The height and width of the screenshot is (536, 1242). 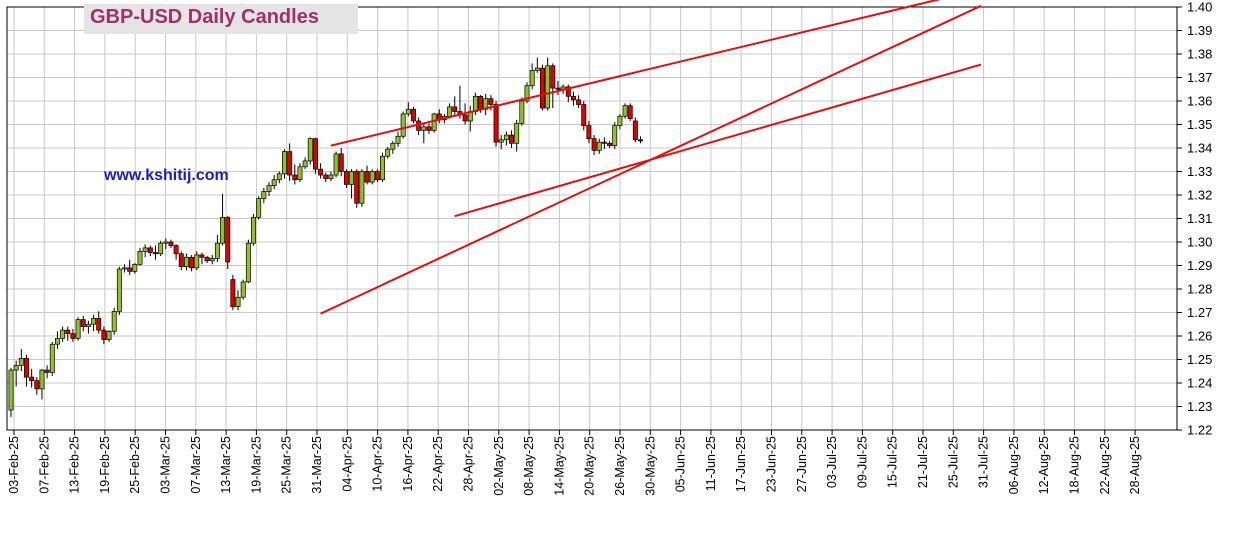 What do you see at coordinates (1199, 383) in the screenshot?
I see `y-tick-label: 1.24` at bounding box center [1199, 383].